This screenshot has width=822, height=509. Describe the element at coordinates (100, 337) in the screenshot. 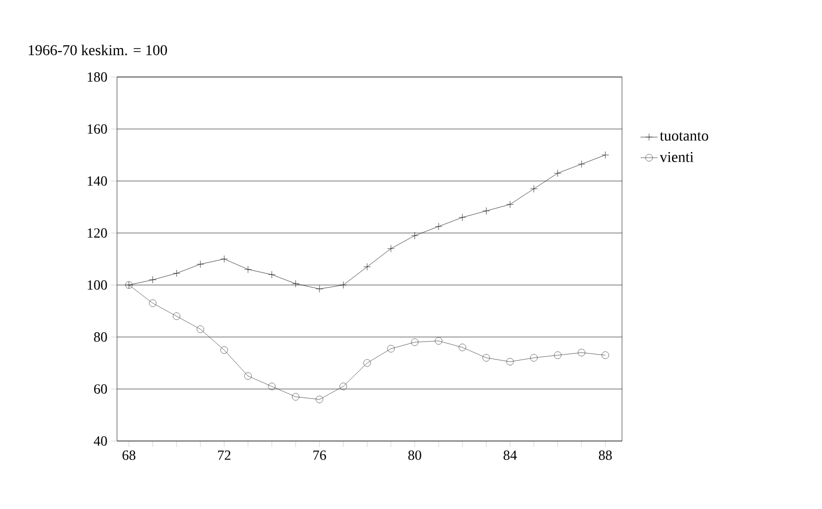

I see `y-tick-label: 80` at that location.